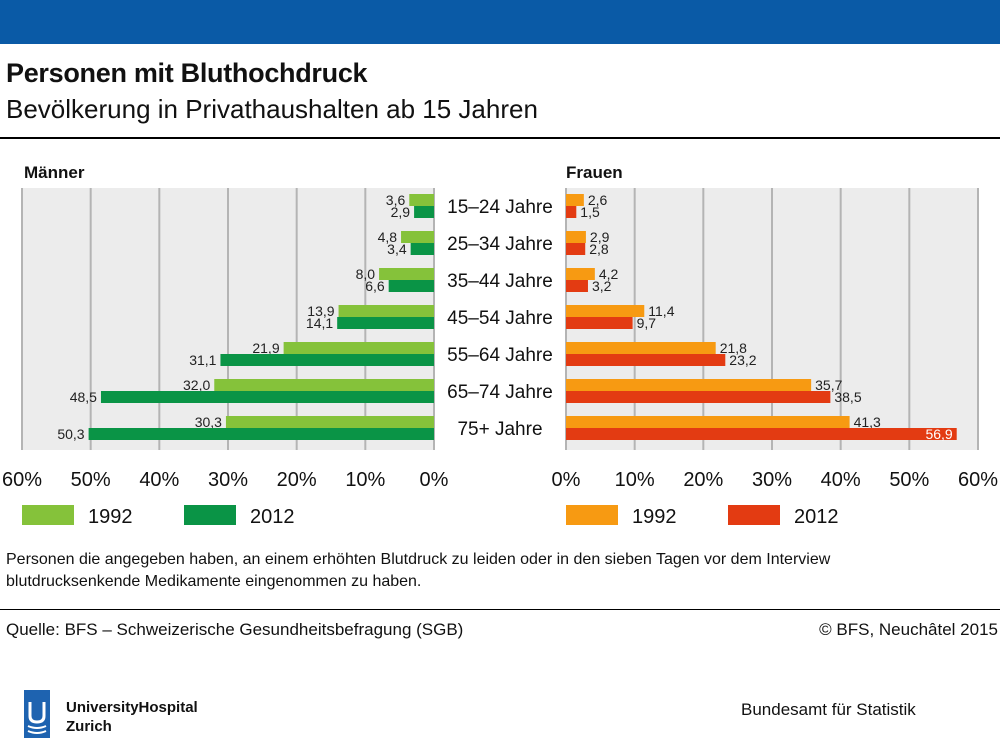 The height and width of the screenshot is (750, 1000). Describe the element at coordinates (500, 22) in the screenshot. I see `top-banner` at that location.